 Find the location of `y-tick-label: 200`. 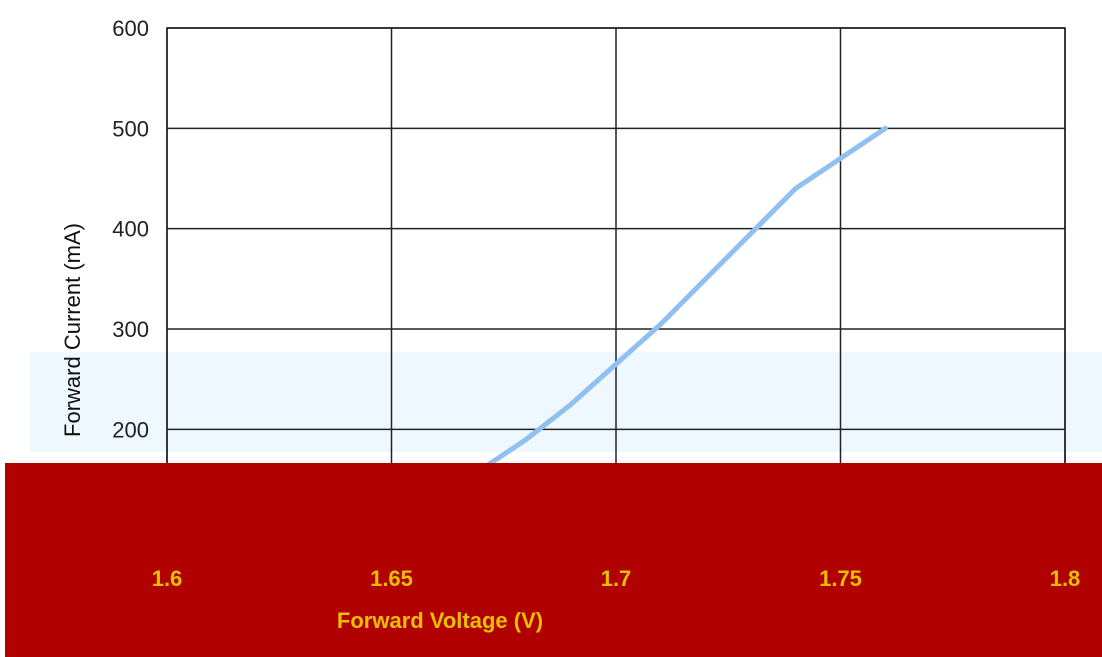

y-tick-label: 200 is located at coordinates (130, 429).